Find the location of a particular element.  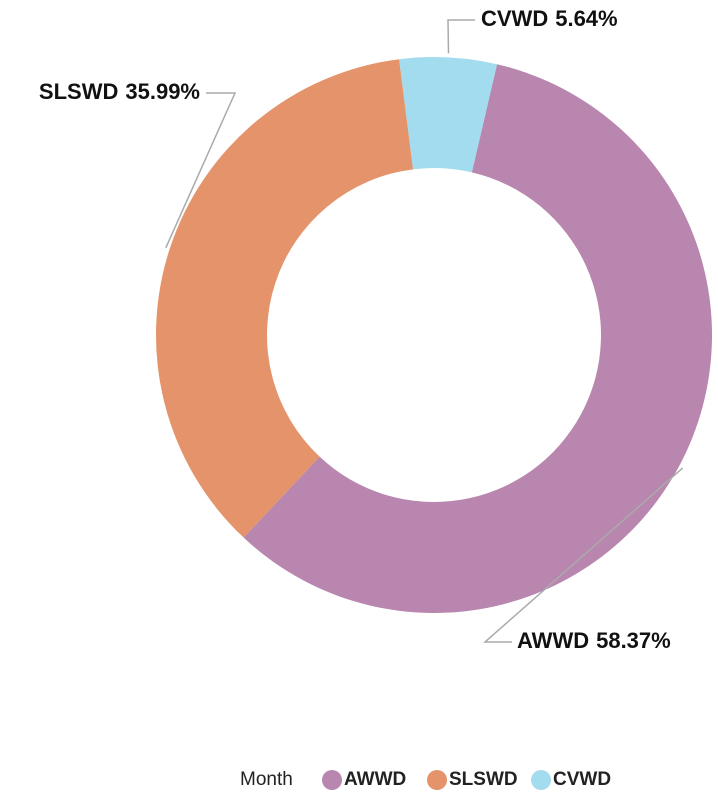

legend-label: CVWD is located at coordinates (582, 779).